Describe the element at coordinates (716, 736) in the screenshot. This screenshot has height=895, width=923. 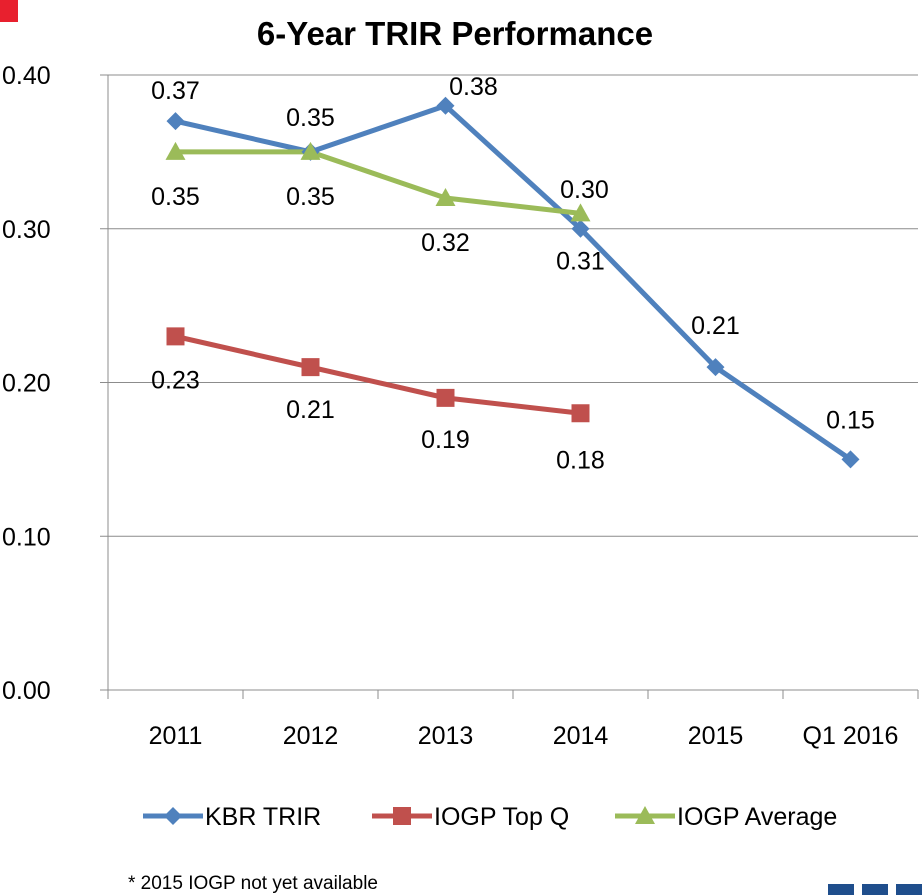
I see `x-tick-label: 2015` at that location.